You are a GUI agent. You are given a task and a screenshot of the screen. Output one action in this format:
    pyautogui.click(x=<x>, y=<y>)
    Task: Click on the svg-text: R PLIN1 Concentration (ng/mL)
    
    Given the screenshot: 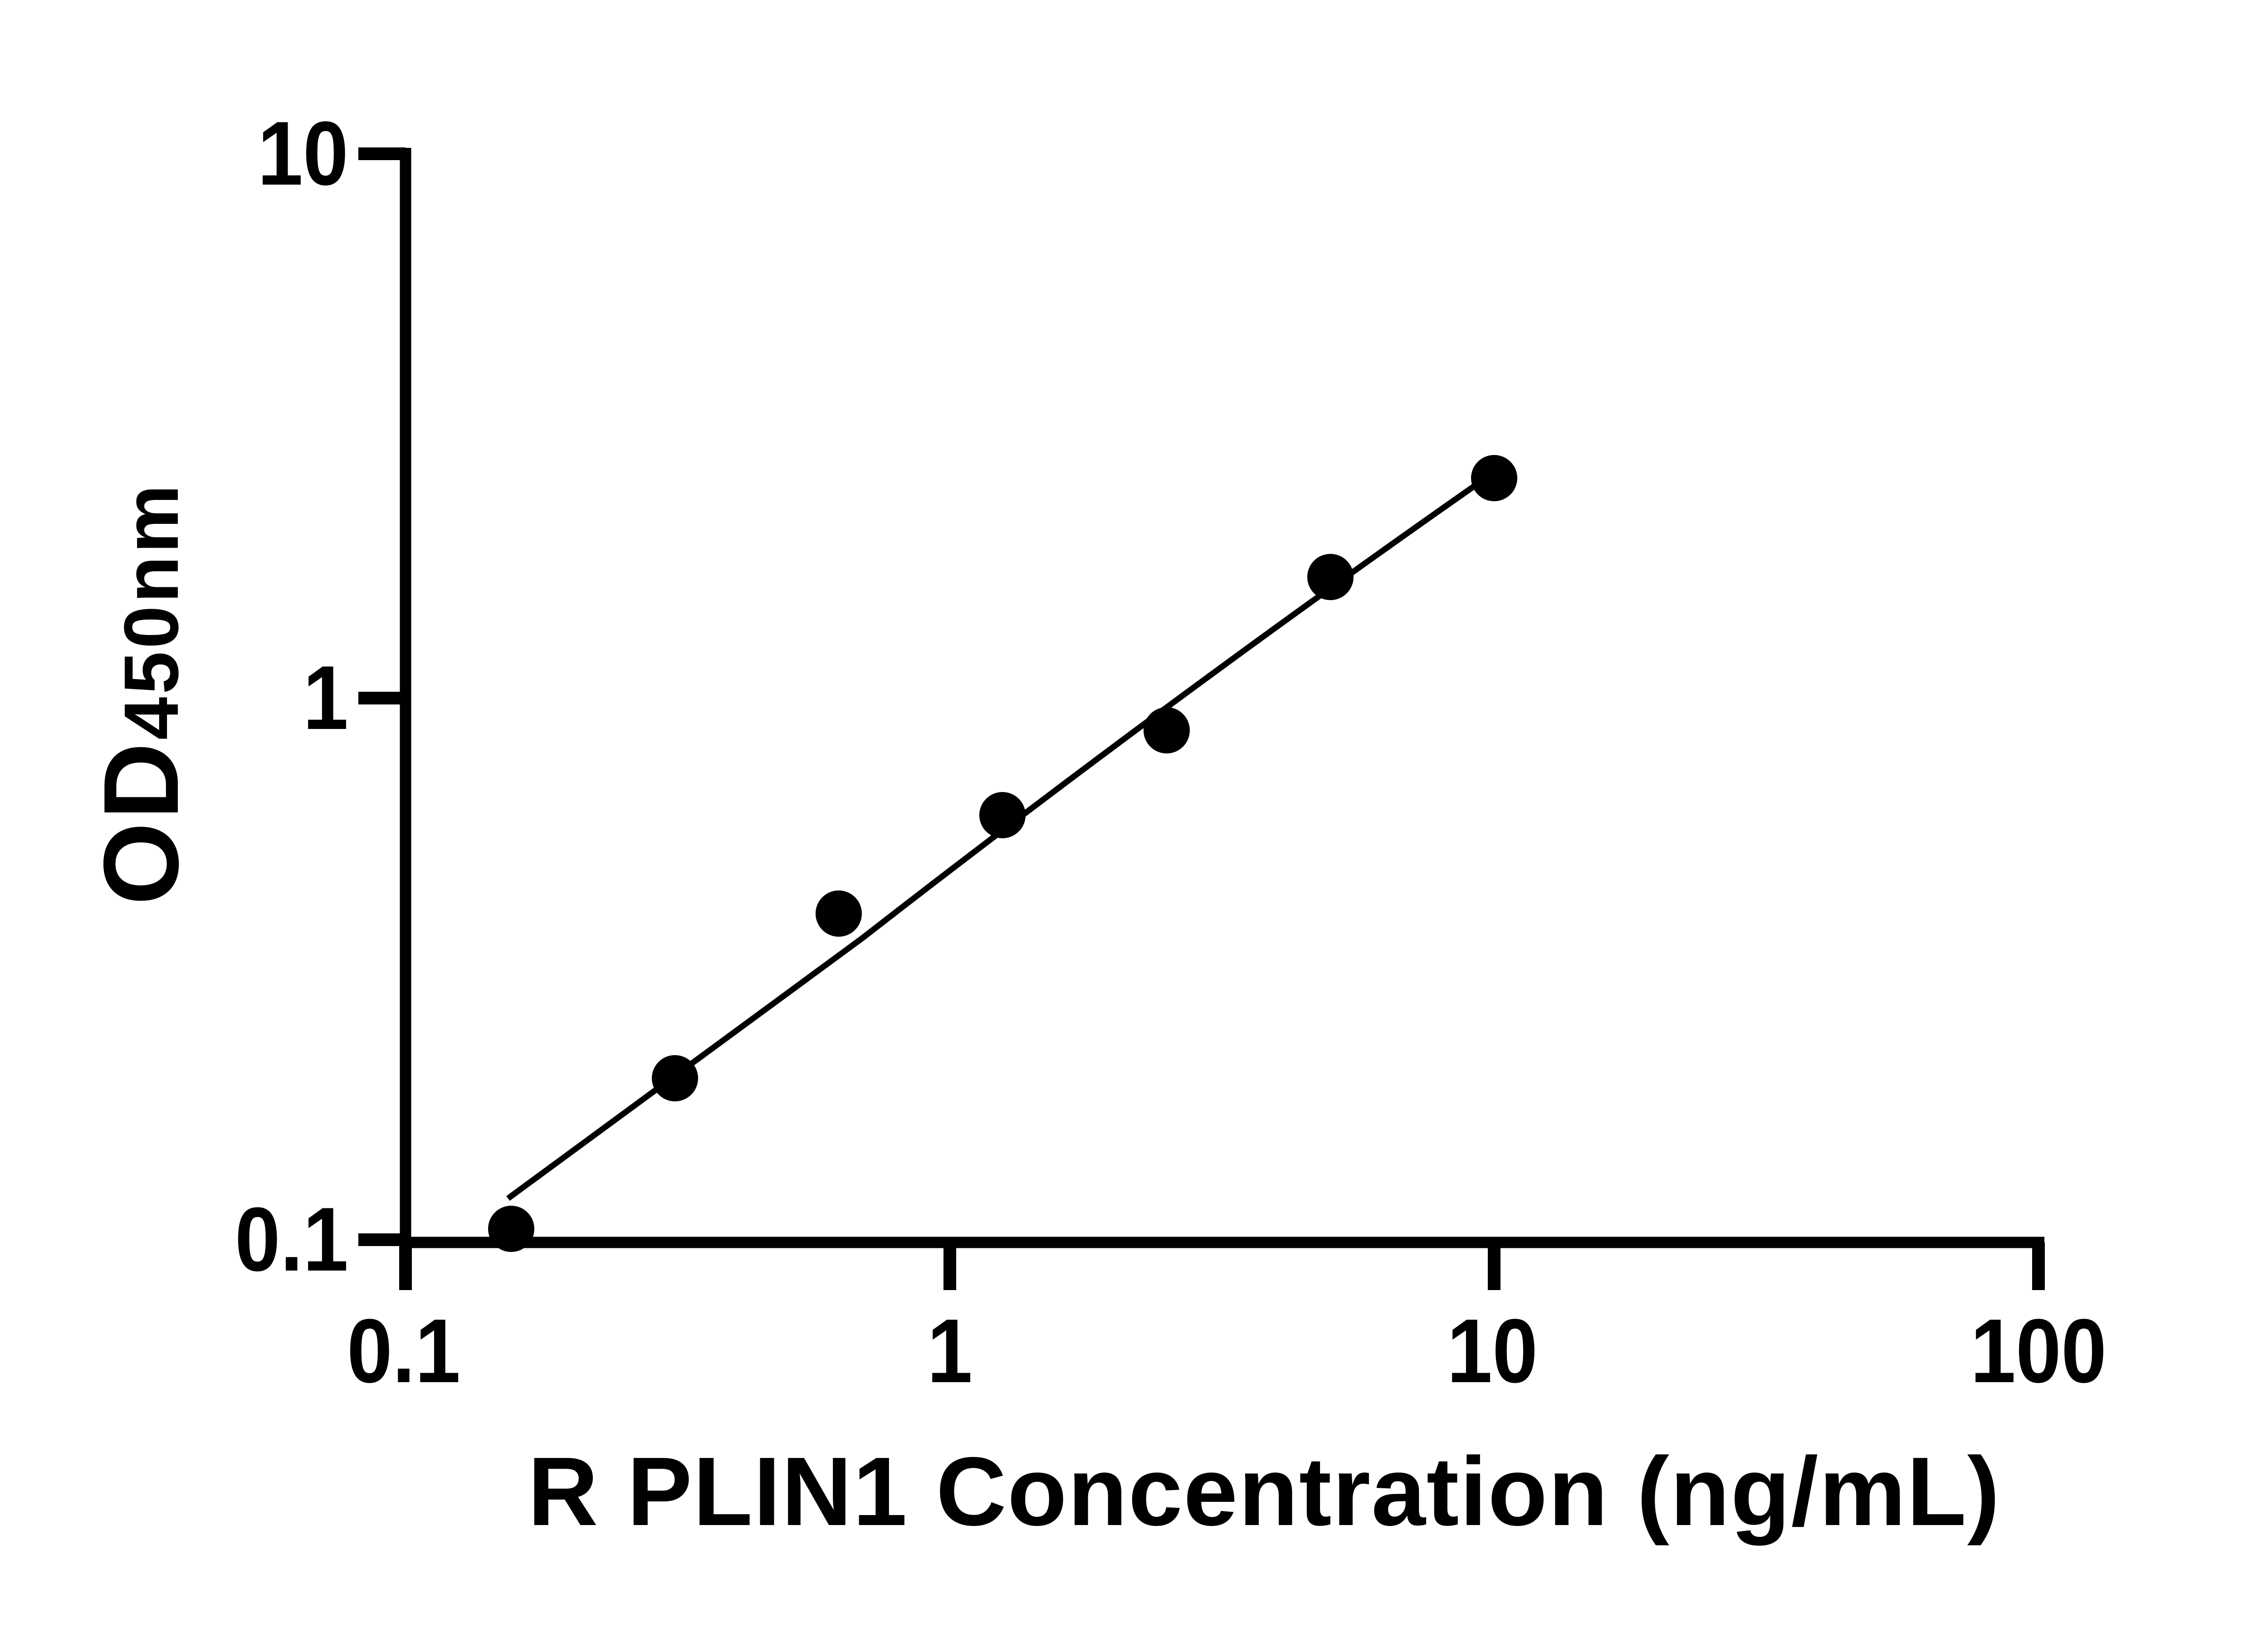 What is the action you would take?
    pyautogui.click(x=1264, y=1491)
    